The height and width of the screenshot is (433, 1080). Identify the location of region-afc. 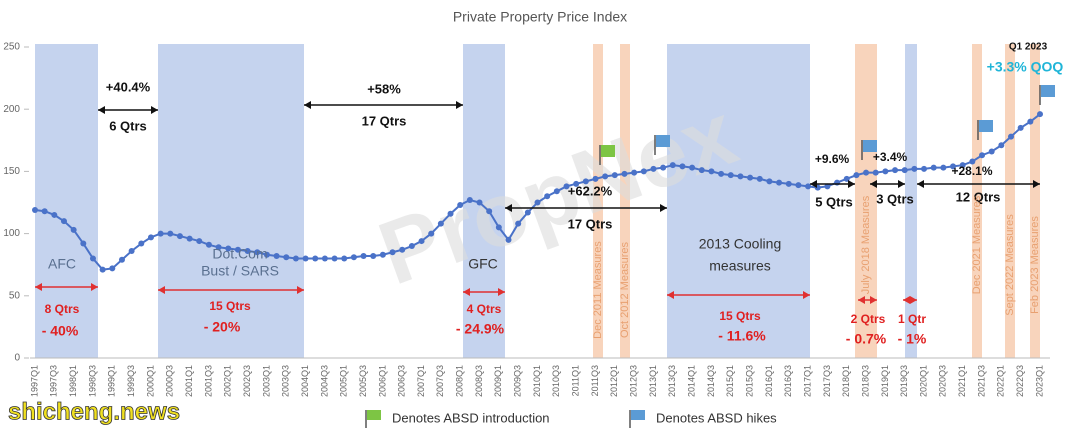
(66, 201).